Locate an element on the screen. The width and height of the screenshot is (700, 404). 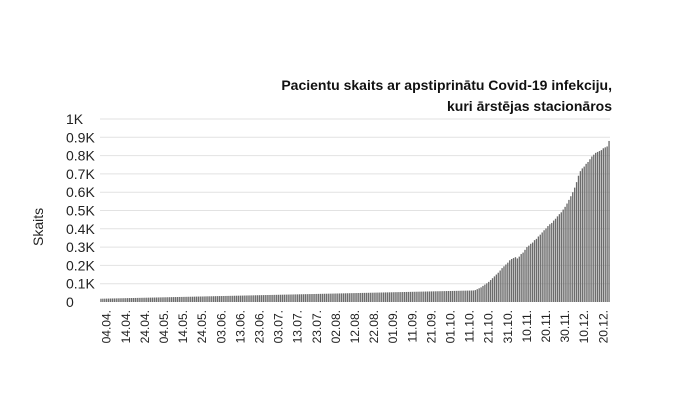
x-tick-label: 20.11. is located at coordinates (546, 326).